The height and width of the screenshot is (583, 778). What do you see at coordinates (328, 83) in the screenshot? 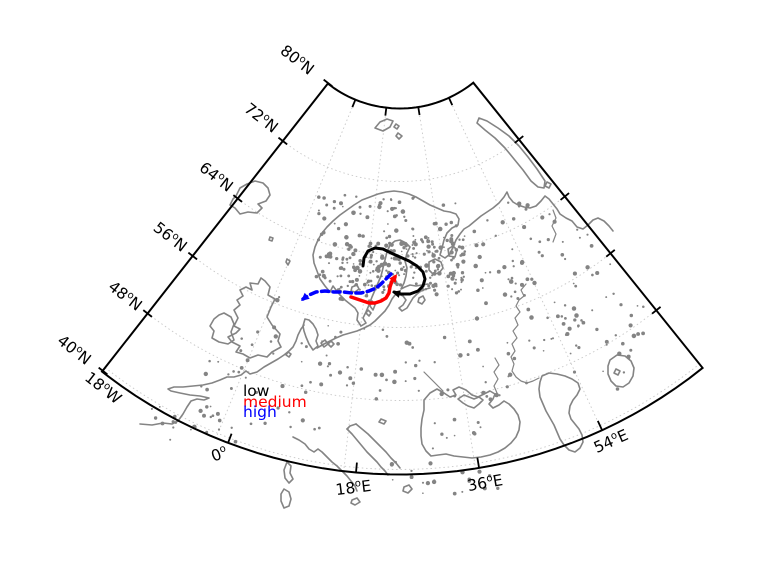
I see `latitude-tick` at bounding box center [328, 83].